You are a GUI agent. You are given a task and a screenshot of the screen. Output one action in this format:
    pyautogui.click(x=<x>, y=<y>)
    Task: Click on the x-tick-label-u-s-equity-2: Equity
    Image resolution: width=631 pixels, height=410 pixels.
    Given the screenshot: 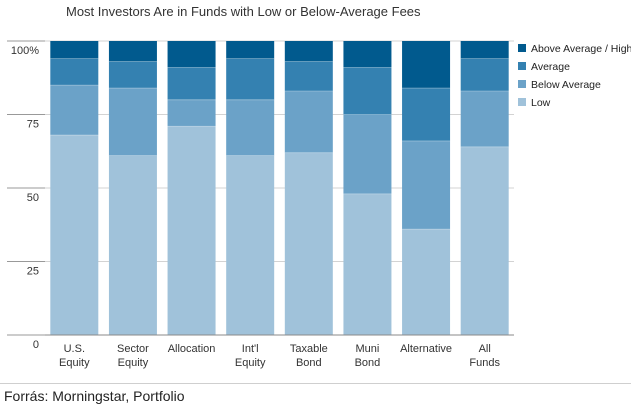 What is the action you would take?
    pyautogui.click(x=74, y=363)
    